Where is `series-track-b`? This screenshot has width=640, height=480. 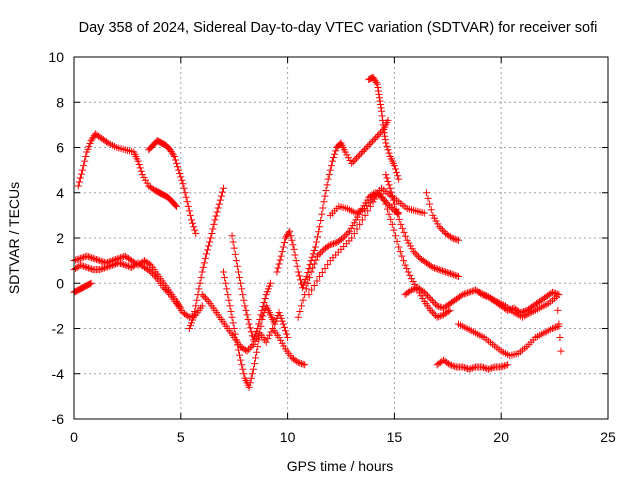 series-track-b is located at coordinates (172, 187).